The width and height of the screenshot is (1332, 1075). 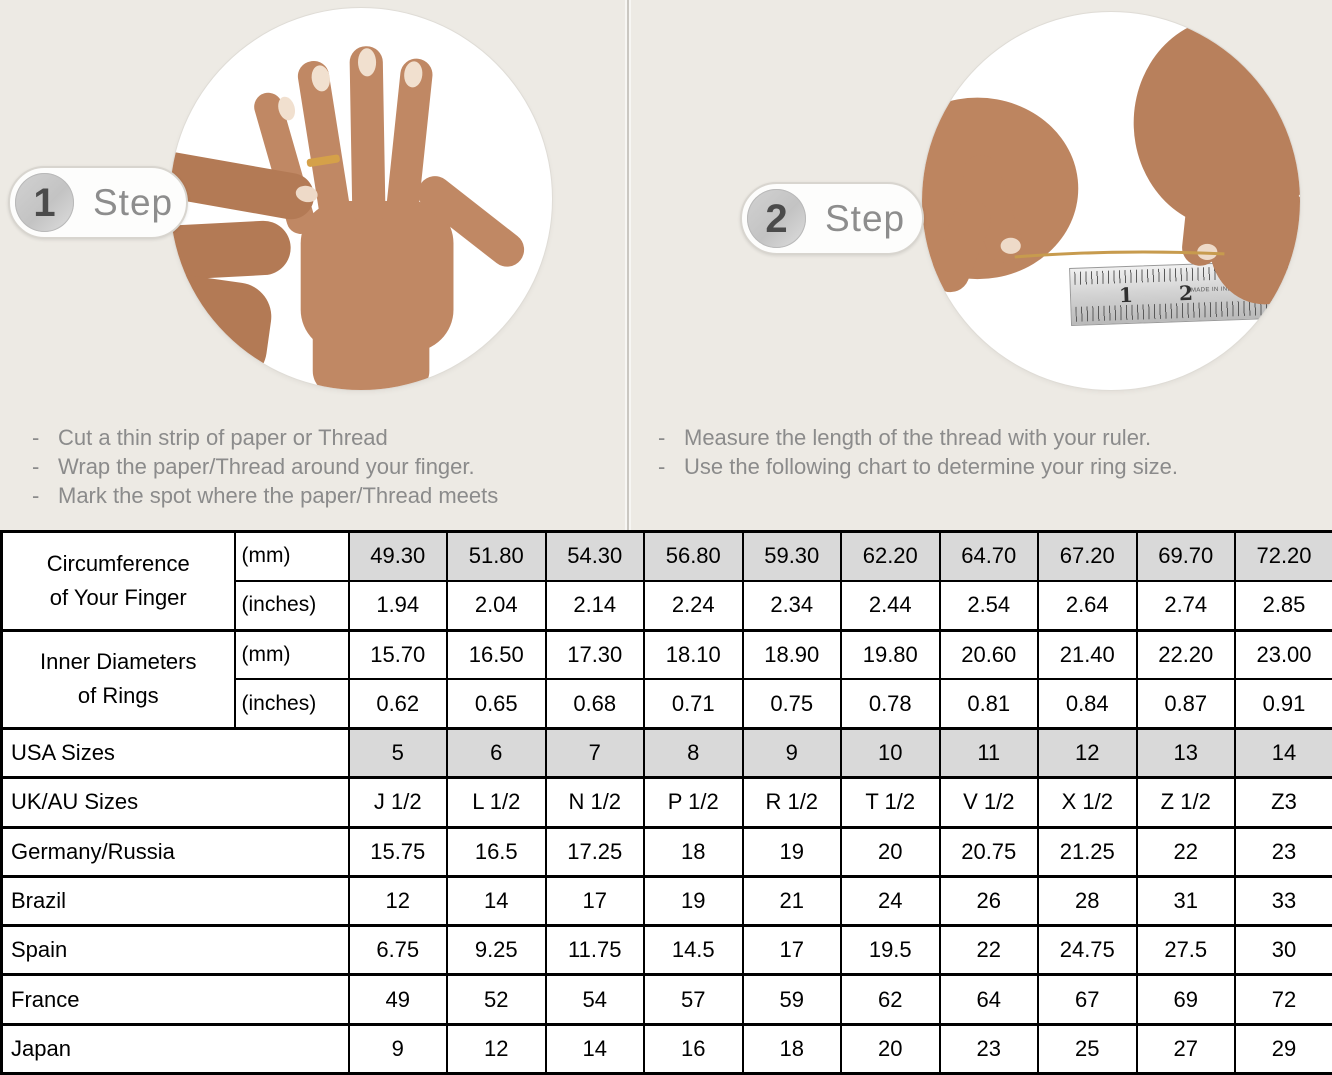 I want to click on table-cell: 54.30, so click(x=594, y=555).